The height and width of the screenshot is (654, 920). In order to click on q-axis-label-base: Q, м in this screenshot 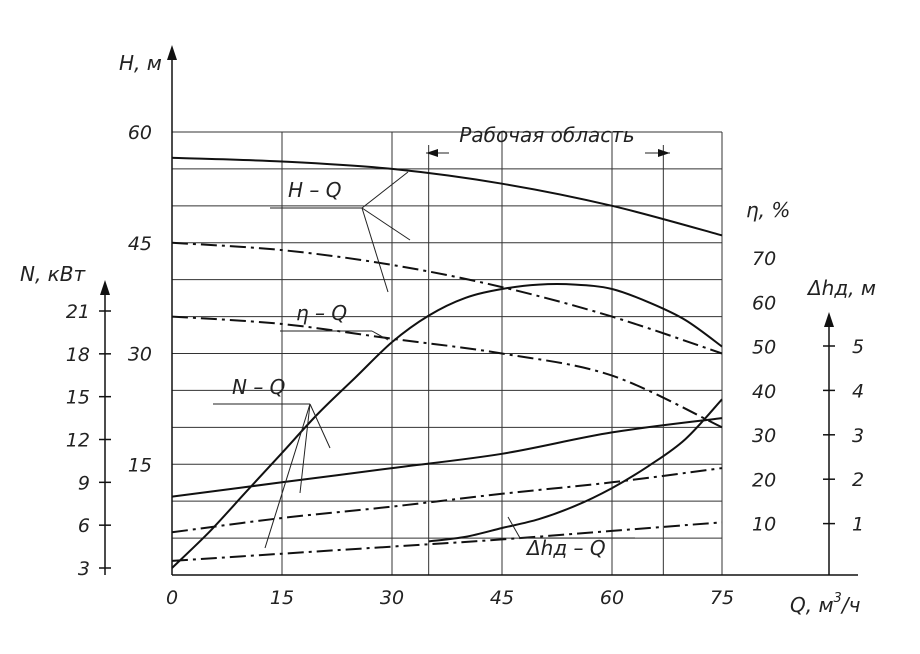, I will do `click(812, 605)`.